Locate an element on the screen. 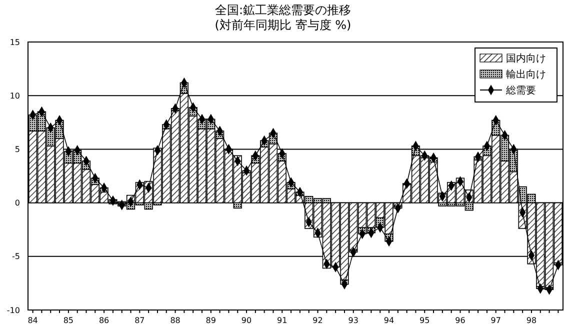 The width and height of the screenshot is (566, 331). x-tick-label: 95 is located at coordinates (425, 320).